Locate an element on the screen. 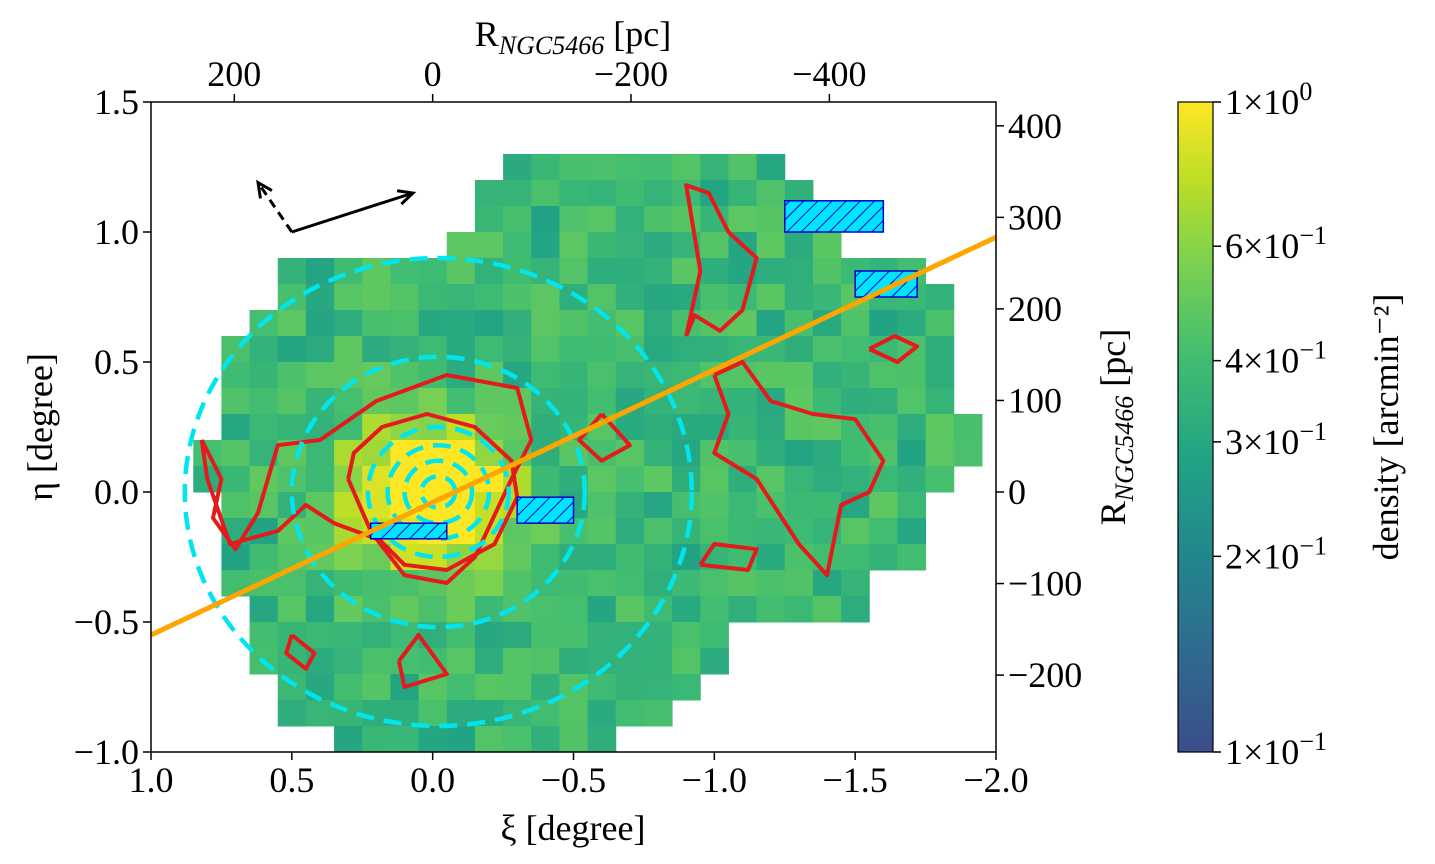 This screenshot has height=864, width=1435. colorbar-label: density [arcmin⁻²] is located at coordinates (1386, 427).